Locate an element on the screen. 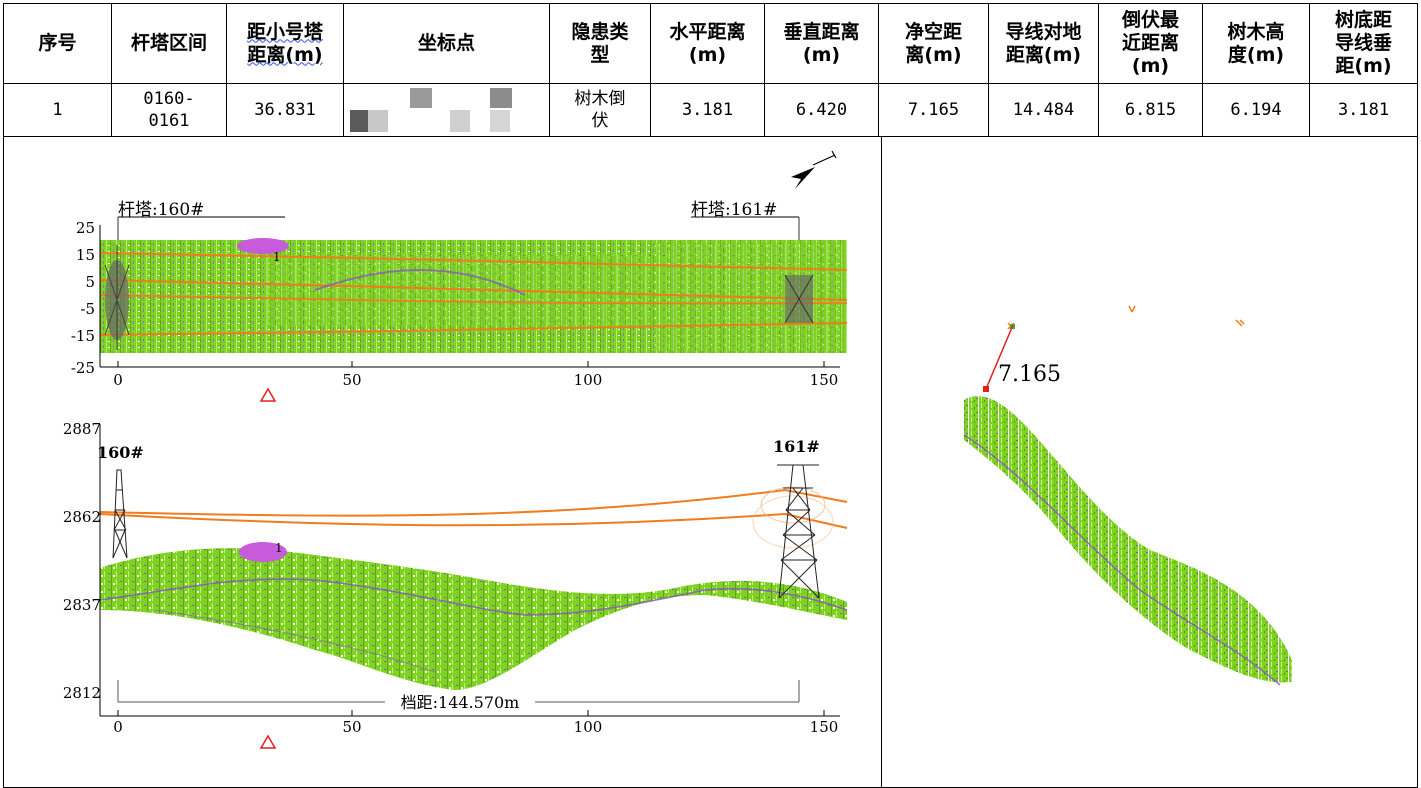  plan-tower-right is located at coordinates (799, 299).